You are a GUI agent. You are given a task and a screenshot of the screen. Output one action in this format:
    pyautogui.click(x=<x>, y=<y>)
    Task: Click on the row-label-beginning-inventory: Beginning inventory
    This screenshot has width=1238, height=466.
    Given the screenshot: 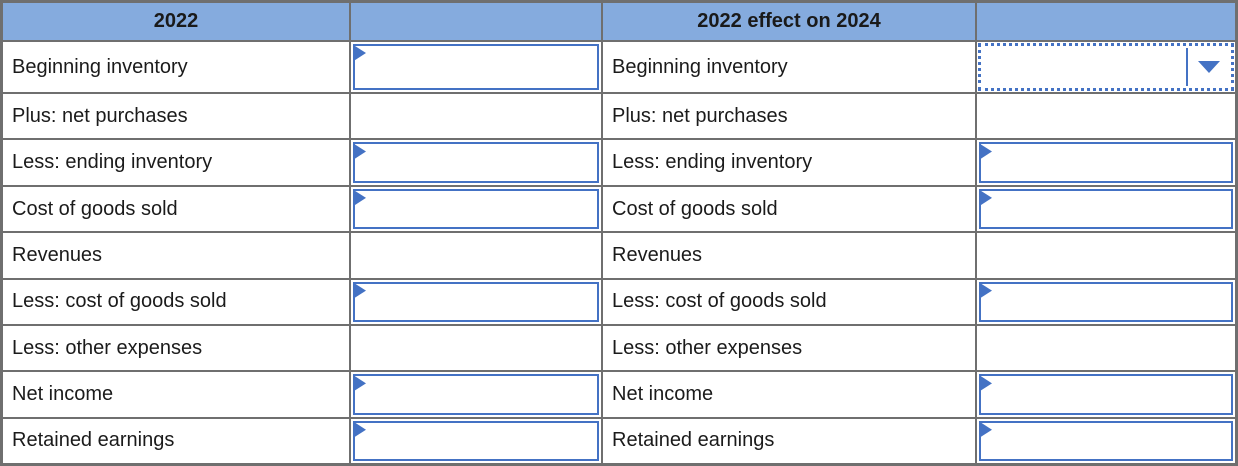 What is the action you would take?
    pyautogui.click(x=177, y=67)
    